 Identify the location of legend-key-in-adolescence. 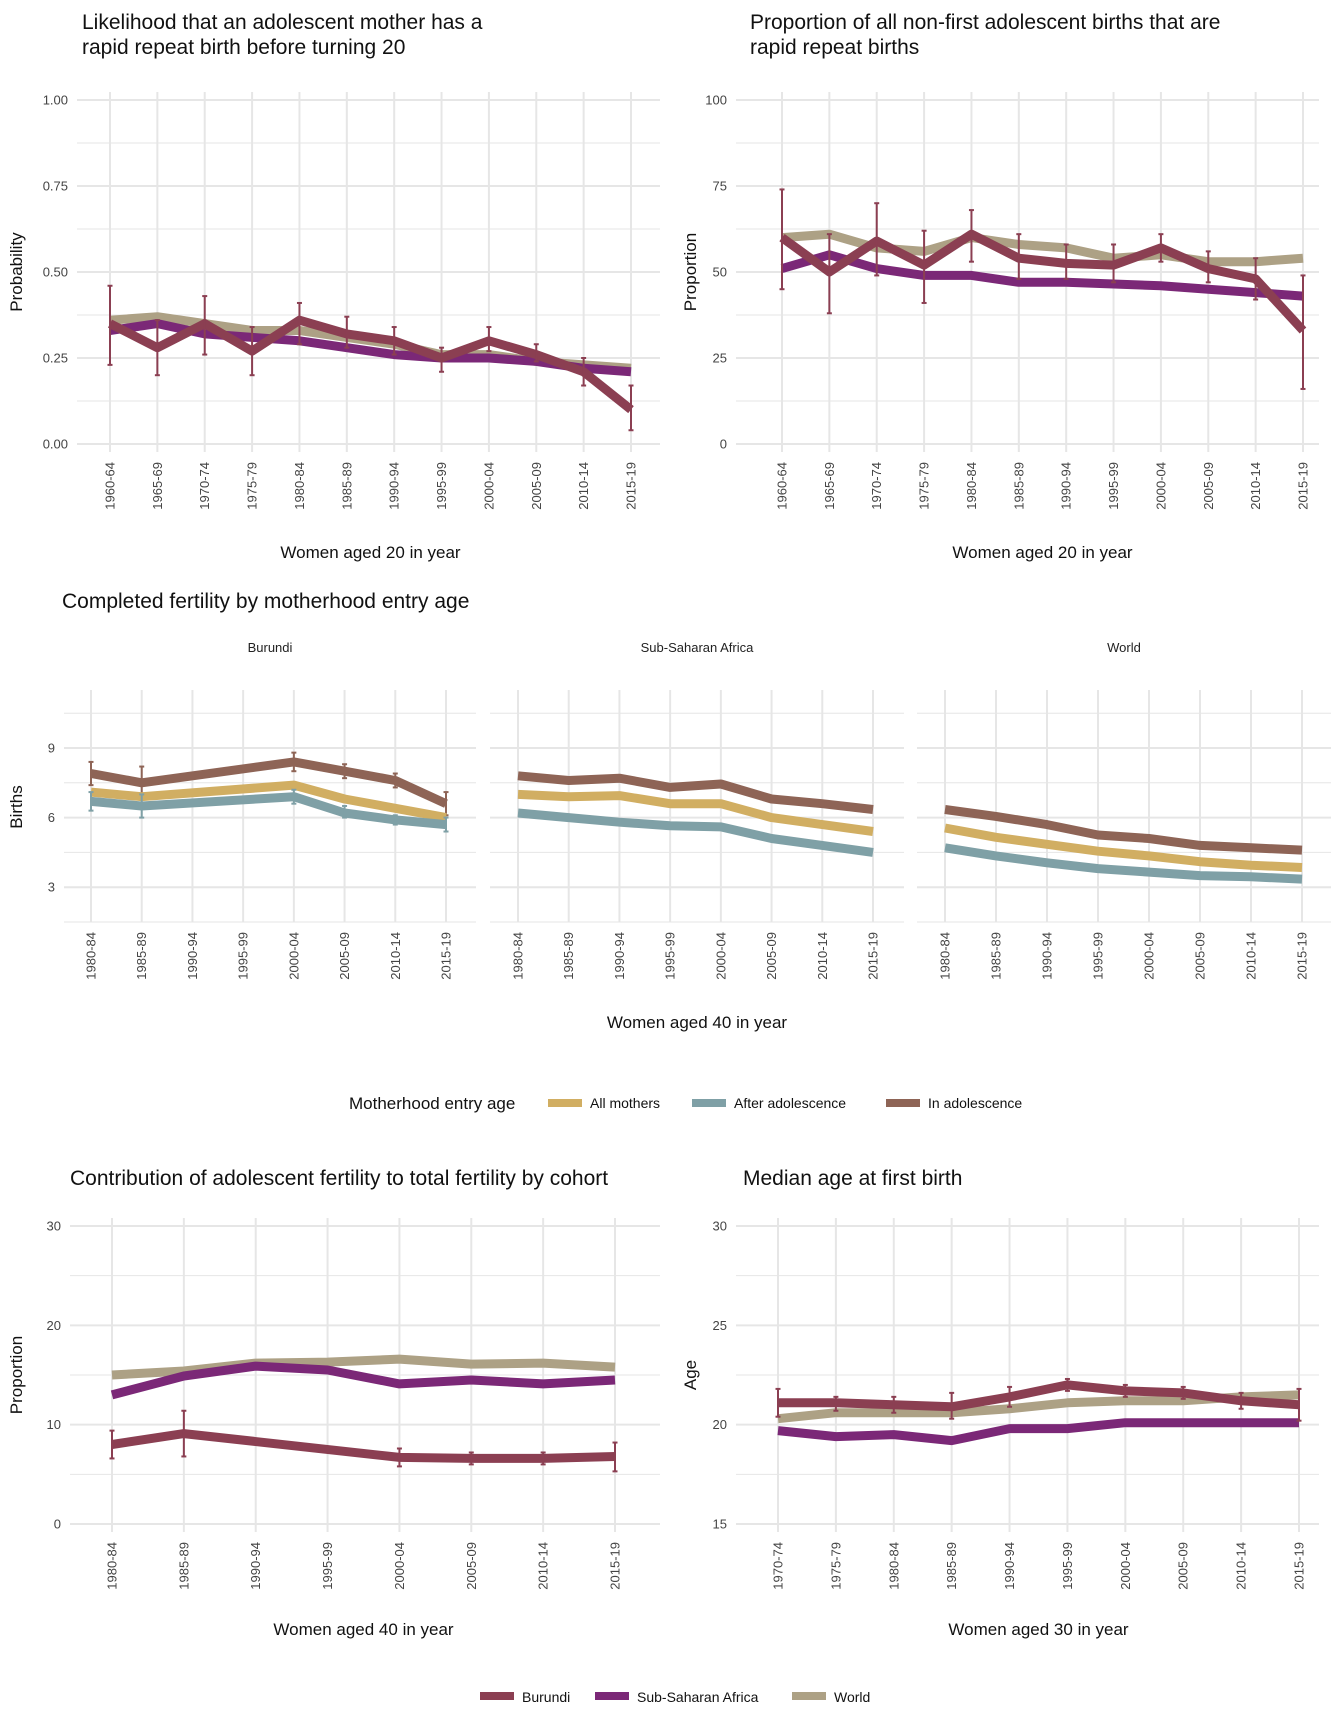
(903, 1103).